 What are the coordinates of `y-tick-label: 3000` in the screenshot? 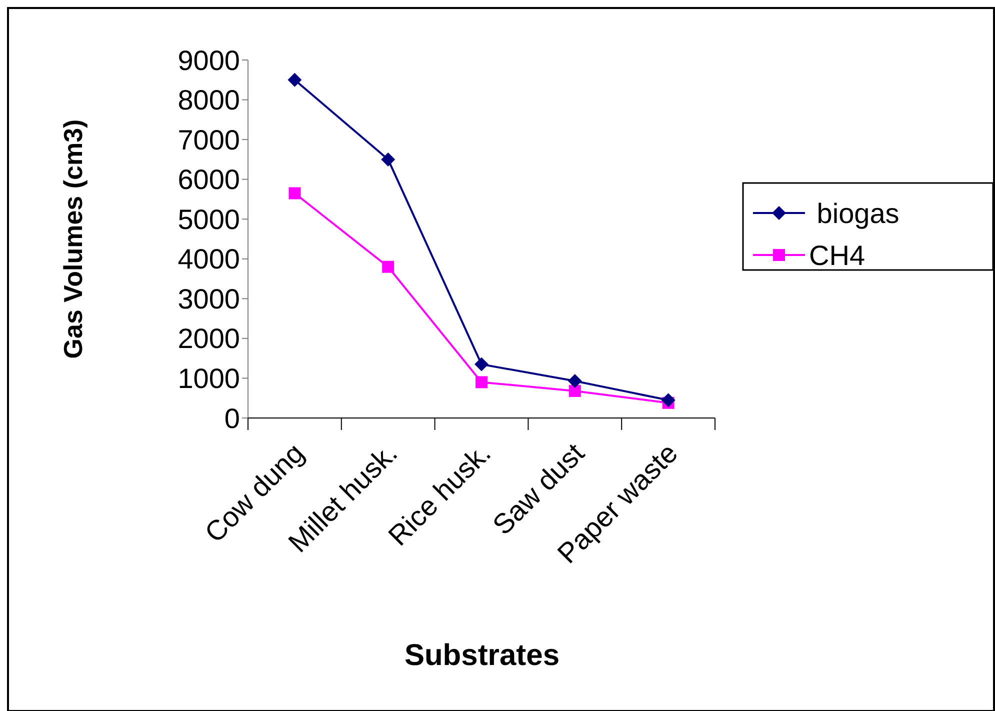 It's located at (209, 298).